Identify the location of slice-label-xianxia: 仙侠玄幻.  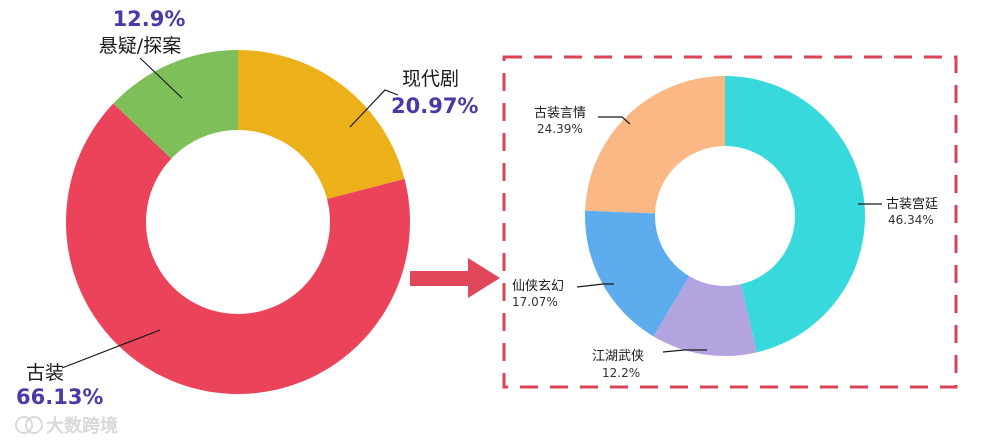
(538, 286).